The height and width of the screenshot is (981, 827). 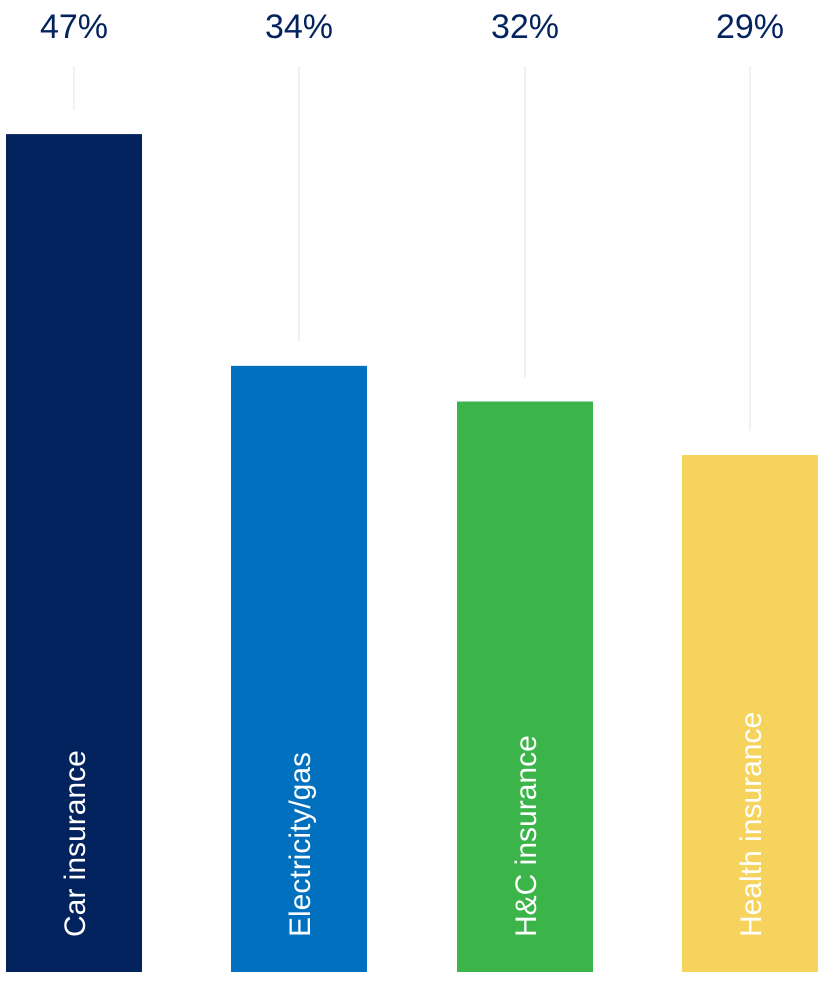 What do you see at coordinates (75, 843) in the screenshot?
I see `category-label: Car insurance` at bounding box center [75, 843].